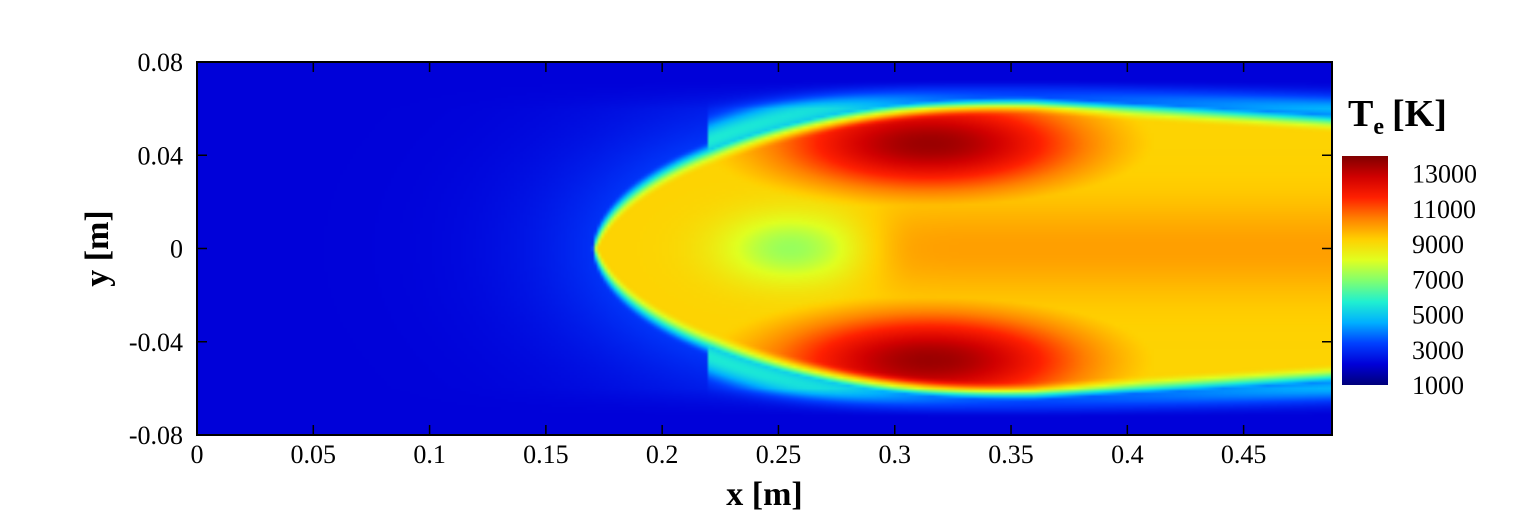 The width and height of the screenshot is (1514, 514). I want to click on colorbar-tick-label: 13000, so click(1444, 174).